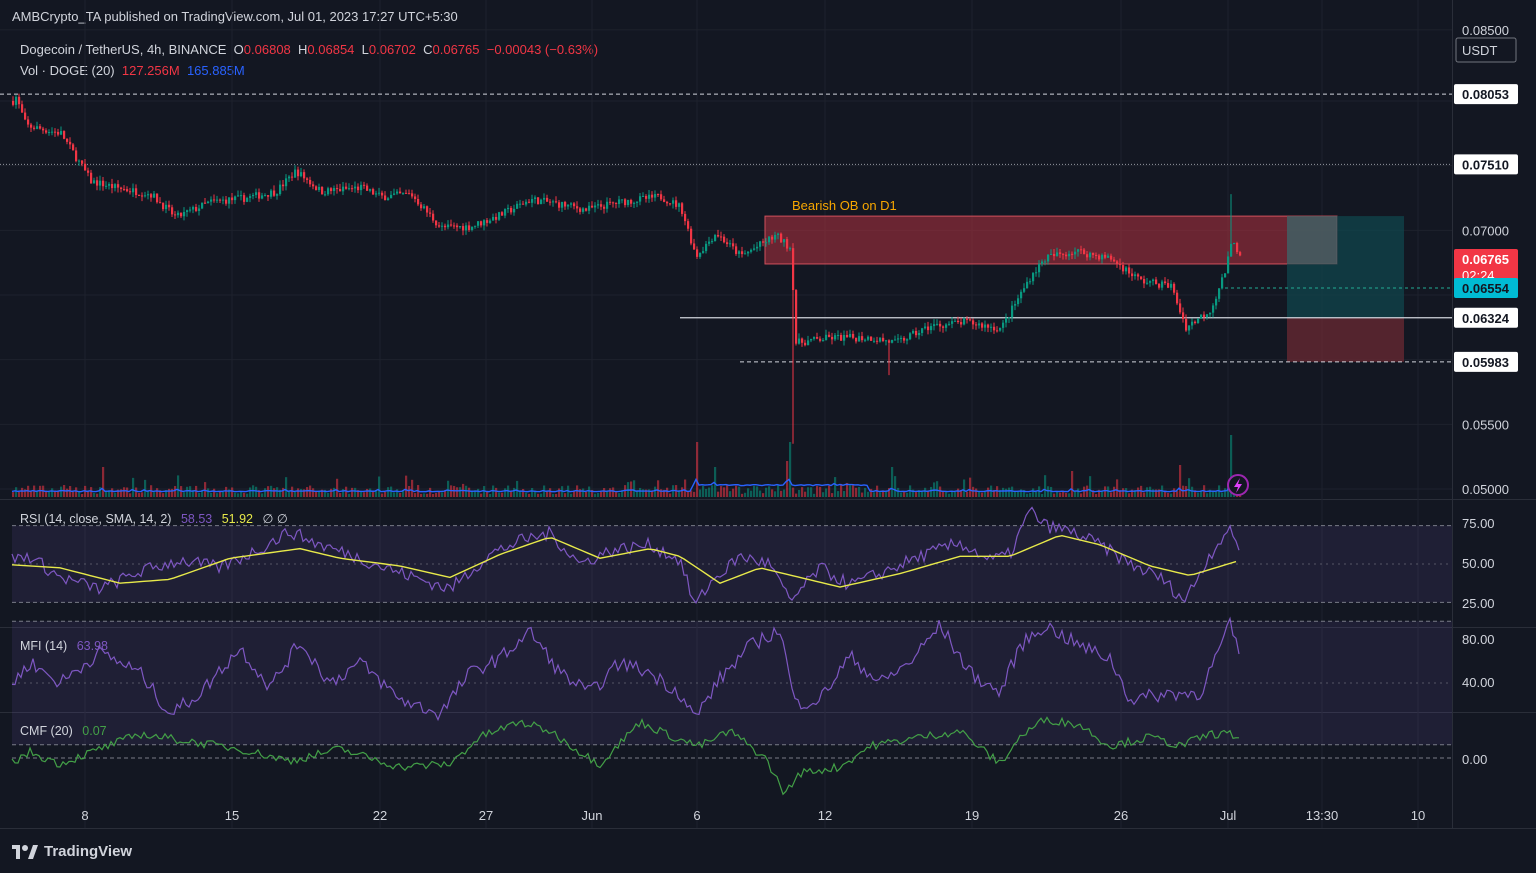 Image resolution: width=1536 pixels, height=873 pixels. What do you see at coordinates (1486, 267) in the screenshot?
I see `price-badge` at bounding box center [1486, 267].